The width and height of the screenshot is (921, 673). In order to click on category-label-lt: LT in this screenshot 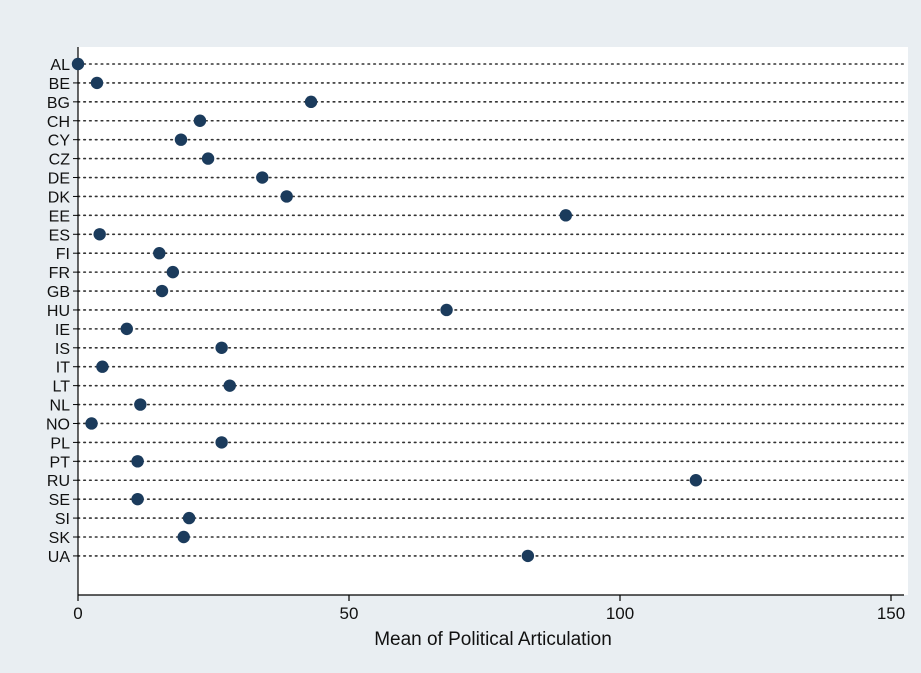, I will do `click(62, 387)`.